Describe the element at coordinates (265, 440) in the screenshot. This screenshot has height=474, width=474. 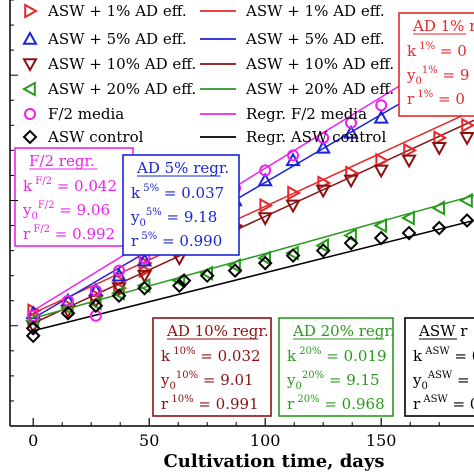
I see `x-tick-label: 100` at that location.